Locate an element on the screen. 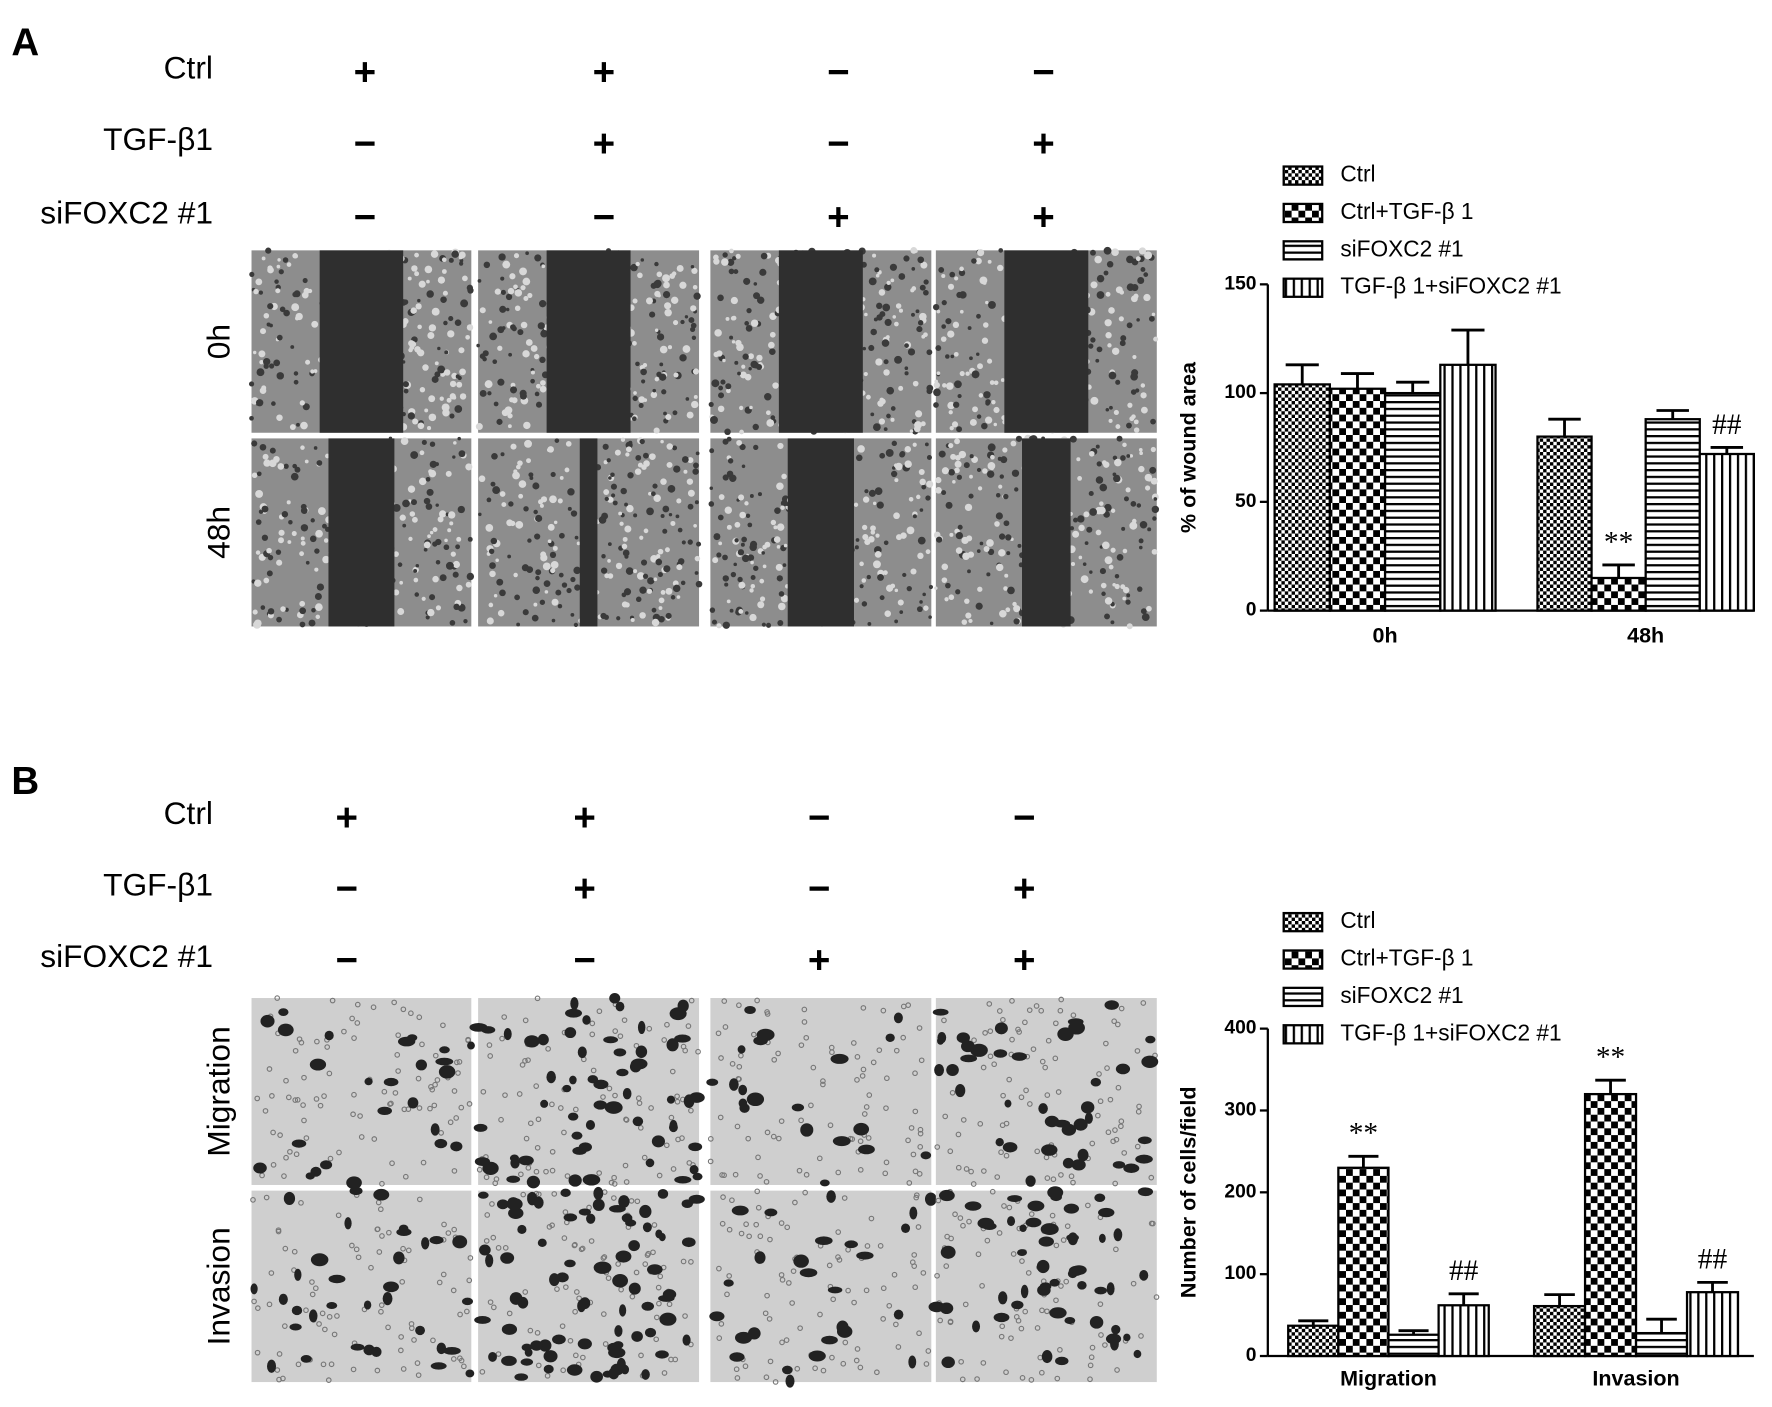 The width and height of the screenshot is (1772, 1407). micrograph-bg is located at coordinates (589, 1091).